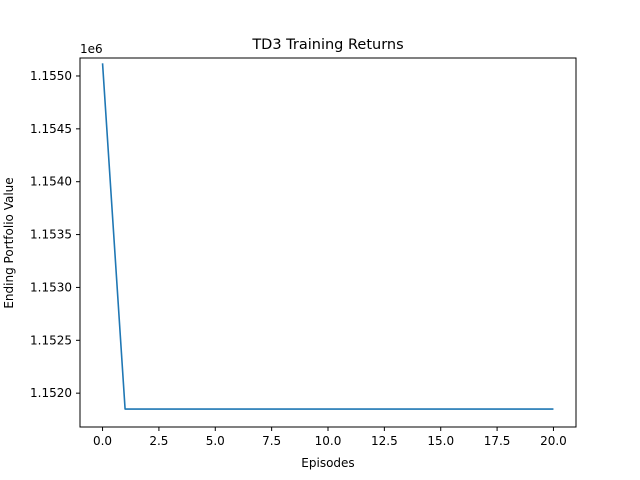  What do you see at coordinates (51, 287) in the screenshot?
I see `y-tick-label: 1.1530` at bounding box center [51, 287].